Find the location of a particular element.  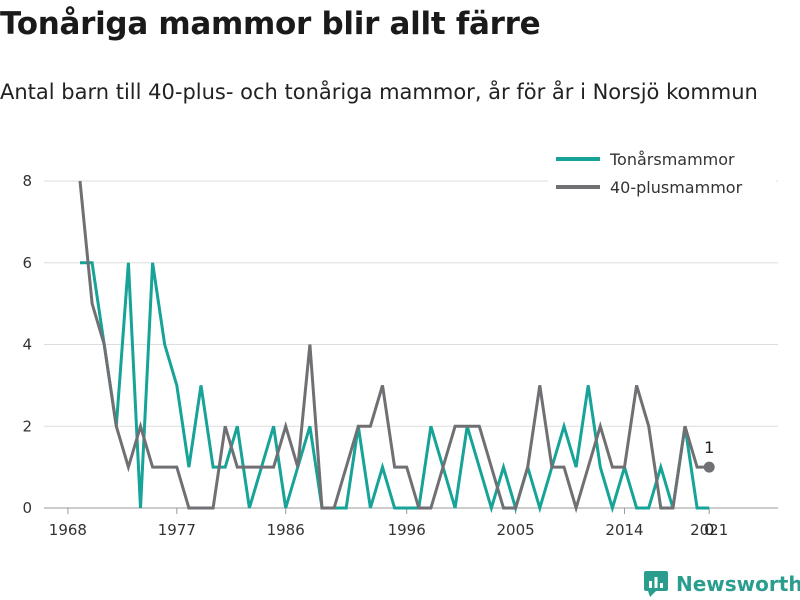

x-tick-label: 1968 is located at coordinates (68, 530).